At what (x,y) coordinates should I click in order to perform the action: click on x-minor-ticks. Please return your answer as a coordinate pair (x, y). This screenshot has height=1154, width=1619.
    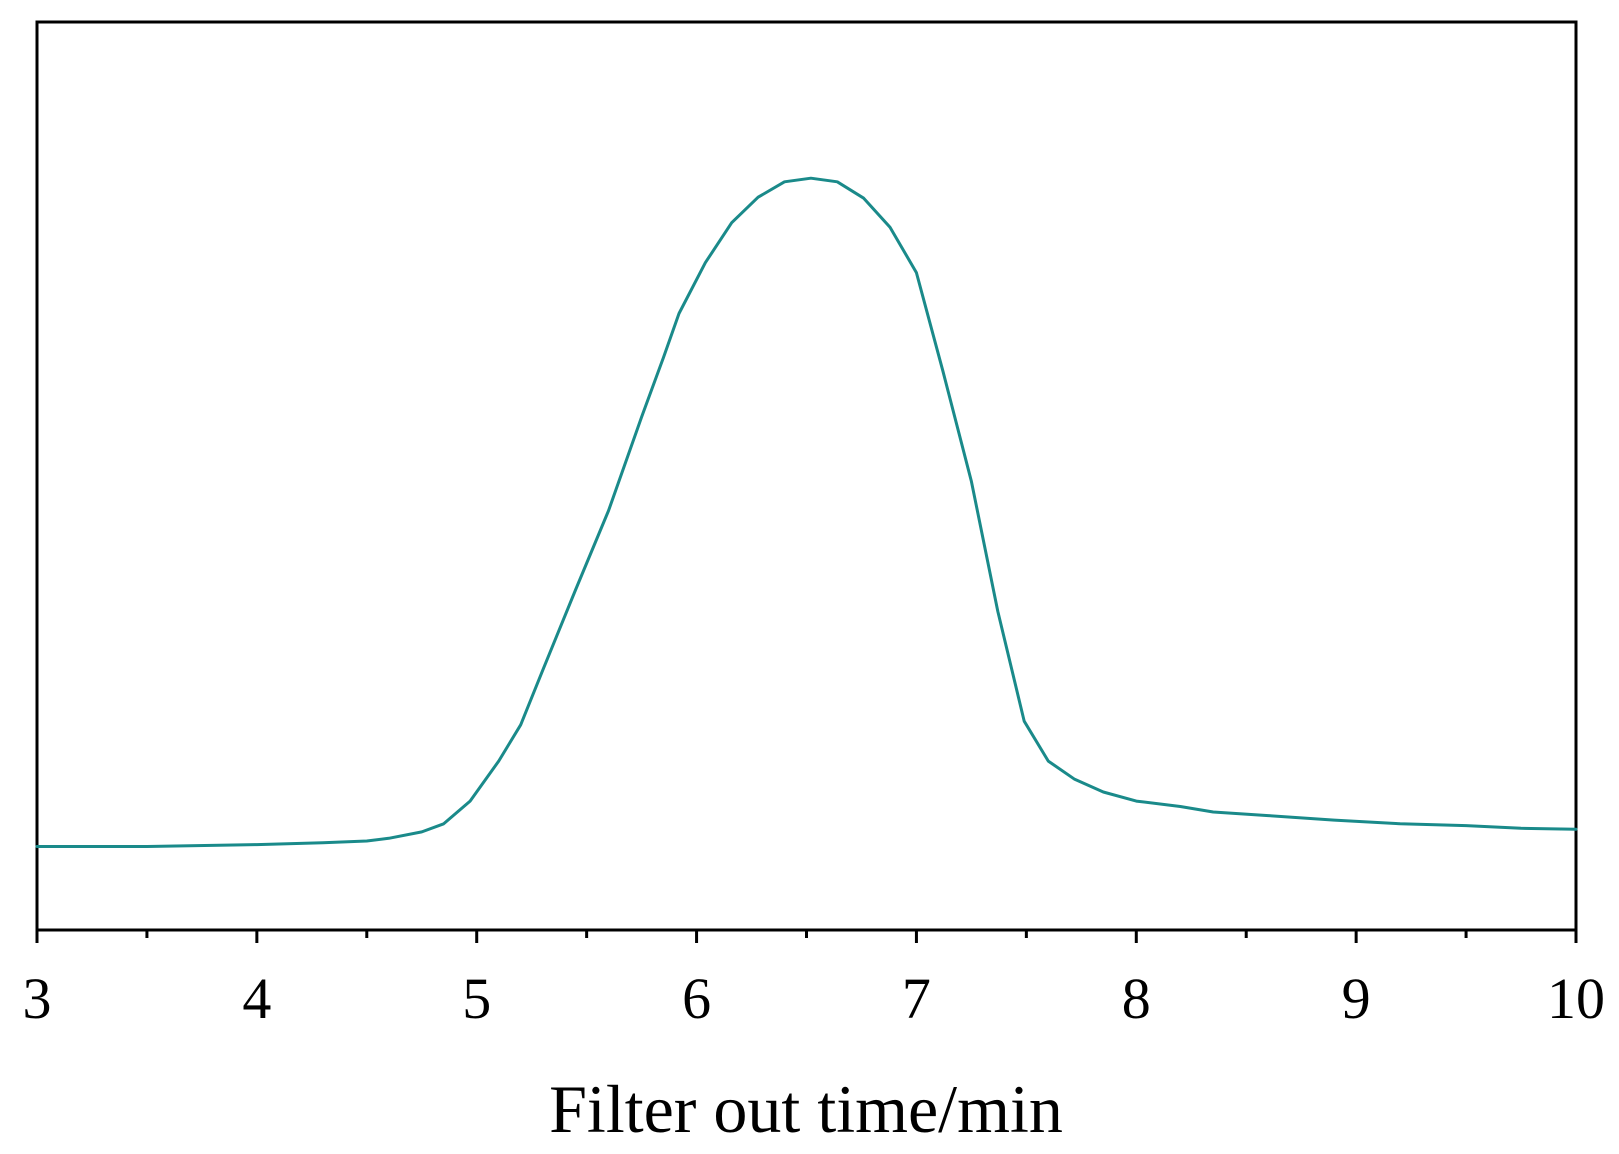
    Looking at the image, I should click on (806, 934).